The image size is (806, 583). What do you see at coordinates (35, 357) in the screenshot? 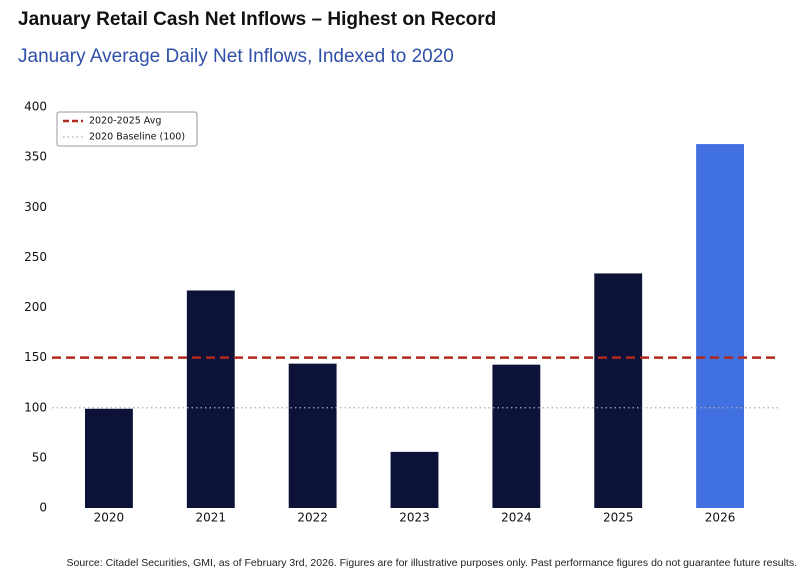
I see `y-tick-label: 150` at bounding box center [35, 357].